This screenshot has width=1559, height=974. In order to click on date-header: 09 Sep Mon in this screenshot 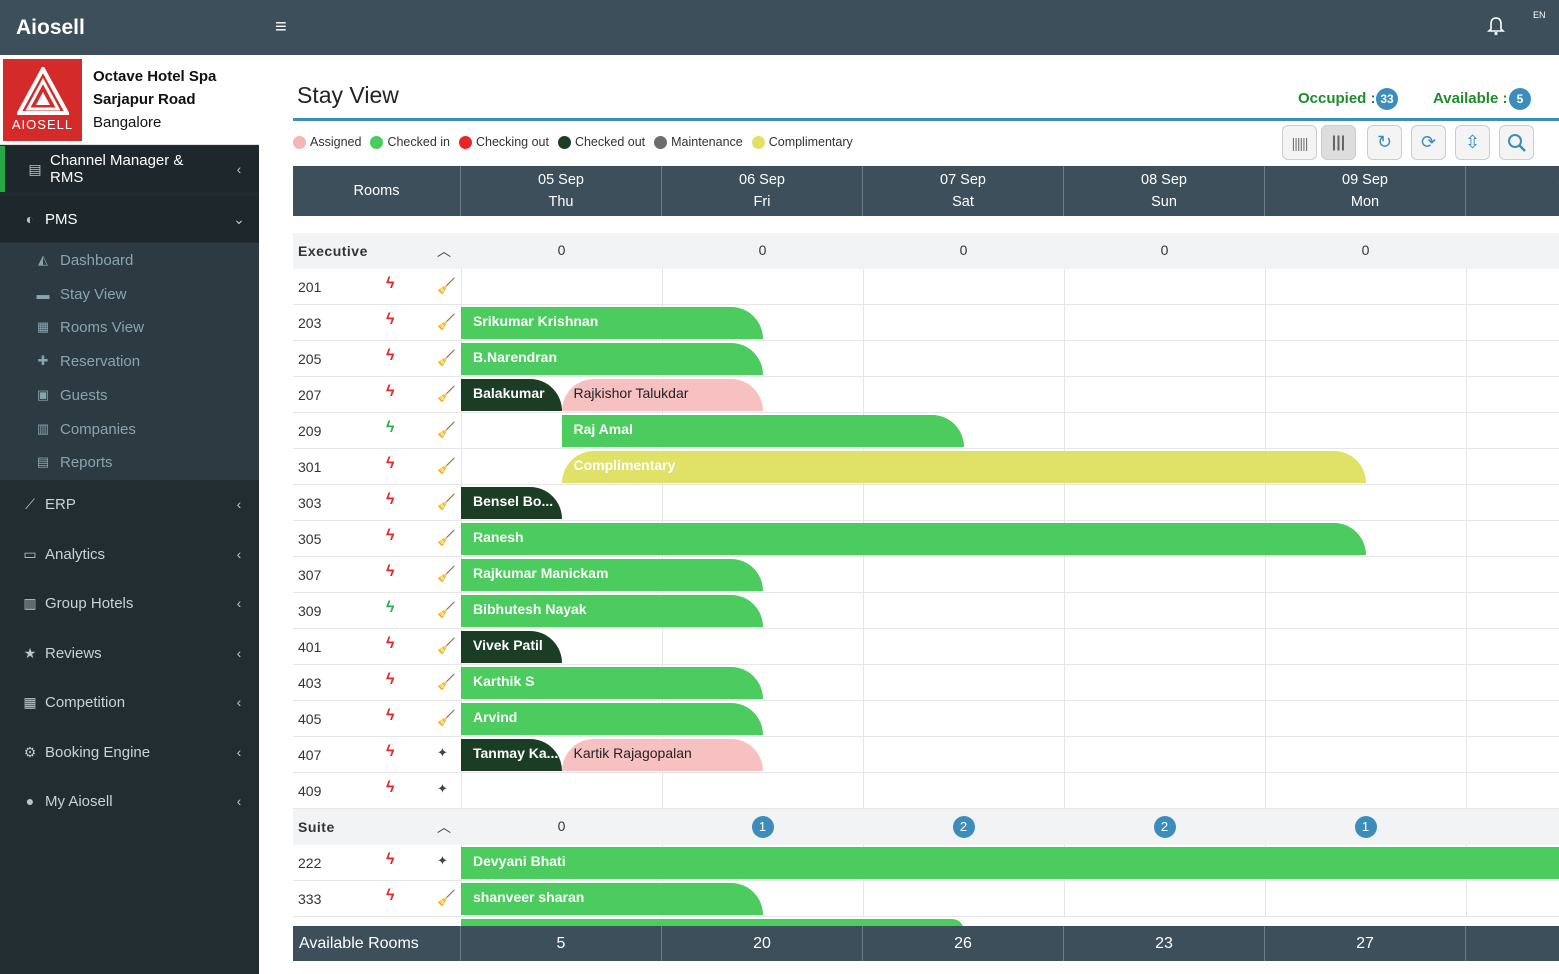, I will do `click(1365, 191)`.